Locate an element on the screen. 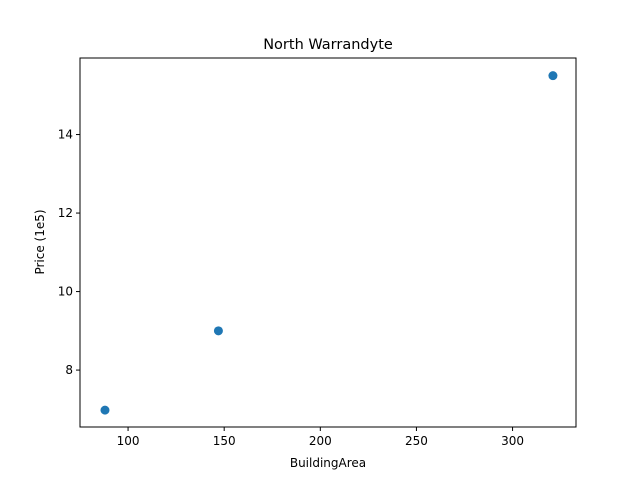 The height and width of the screenshot is (480, 640). y-tick-label: 12 is located at coordinates (65, 213).